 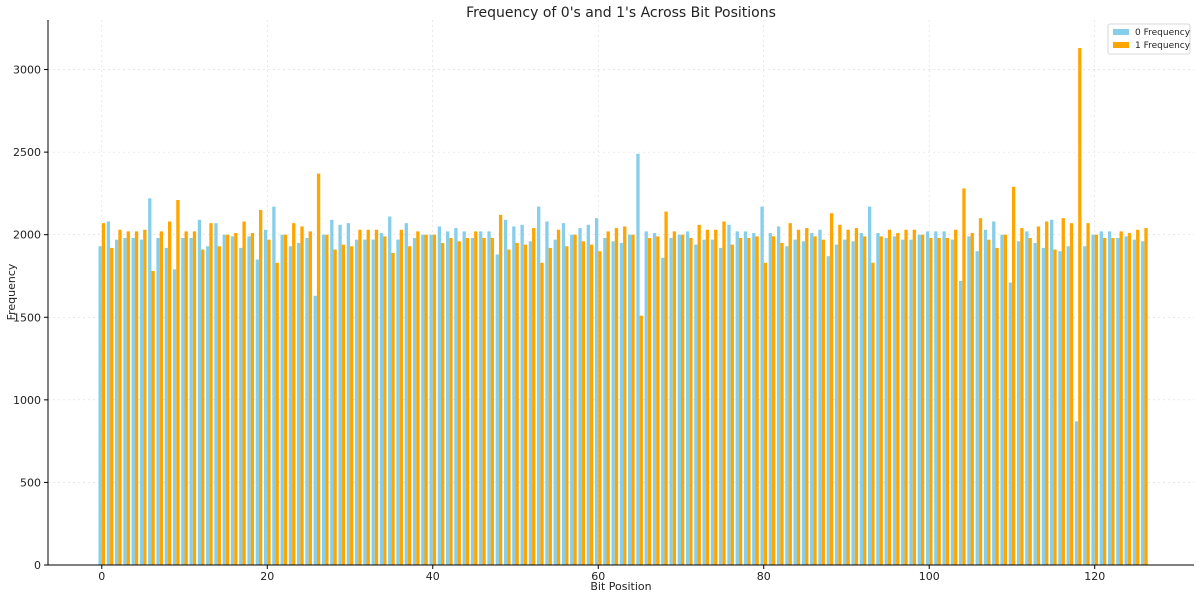 What do you see at coordinates (1121, 45) in the screenshot?
I see `legend-swatch-1-frequency` at bounding box center [1121, 45].